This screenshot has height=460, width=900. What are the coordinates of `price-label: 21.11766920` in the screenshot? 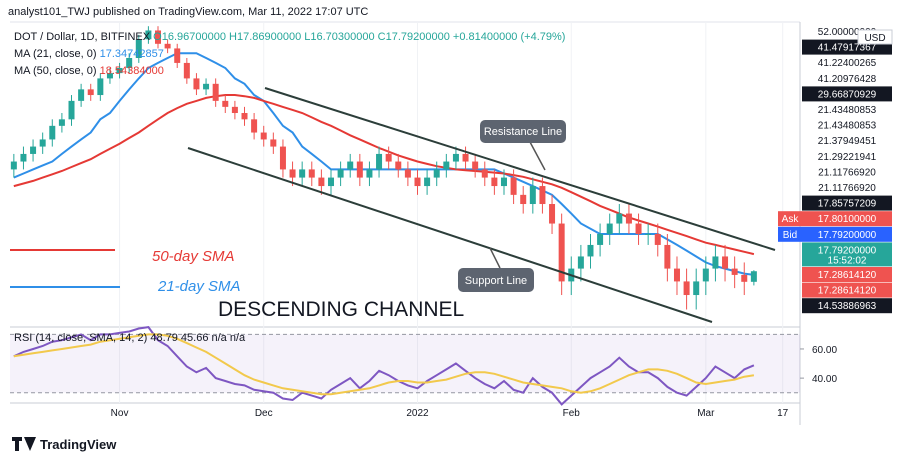 It's located at (847, 172).